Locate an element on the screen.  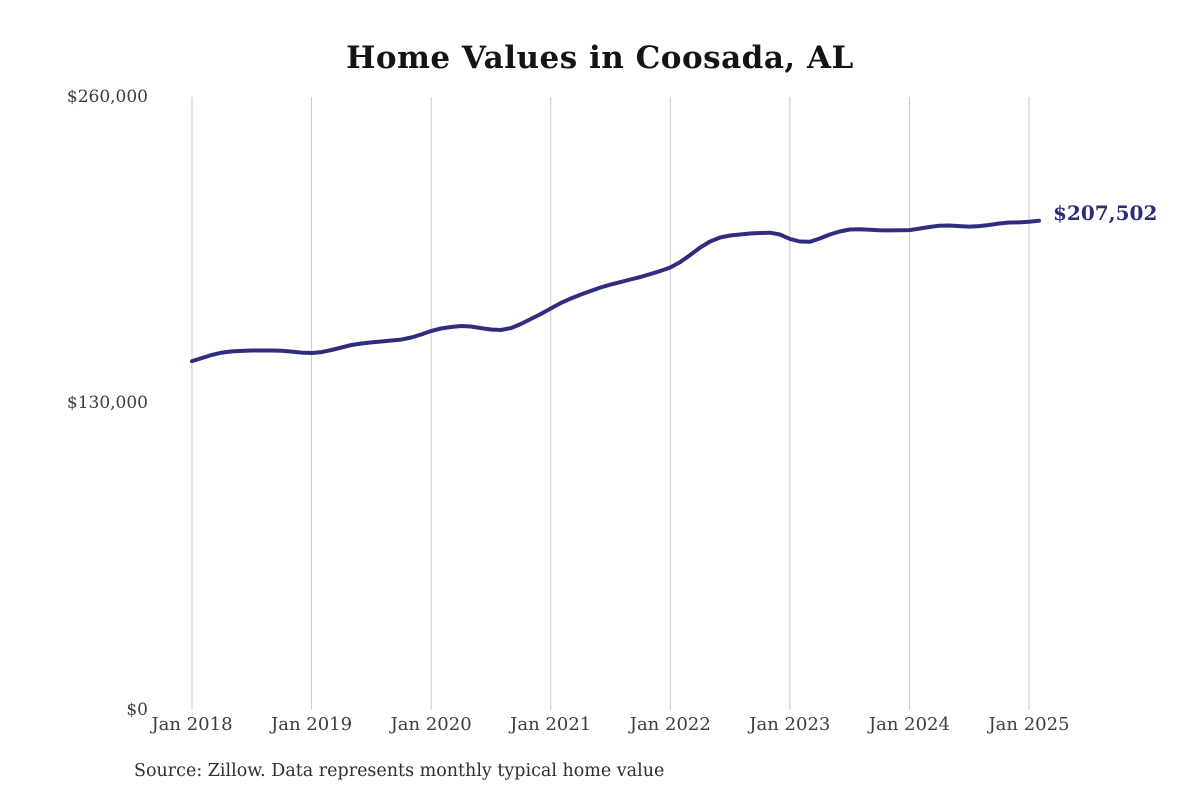
x-tick-label: Jan 2020 is located at coordinates (431, 724).